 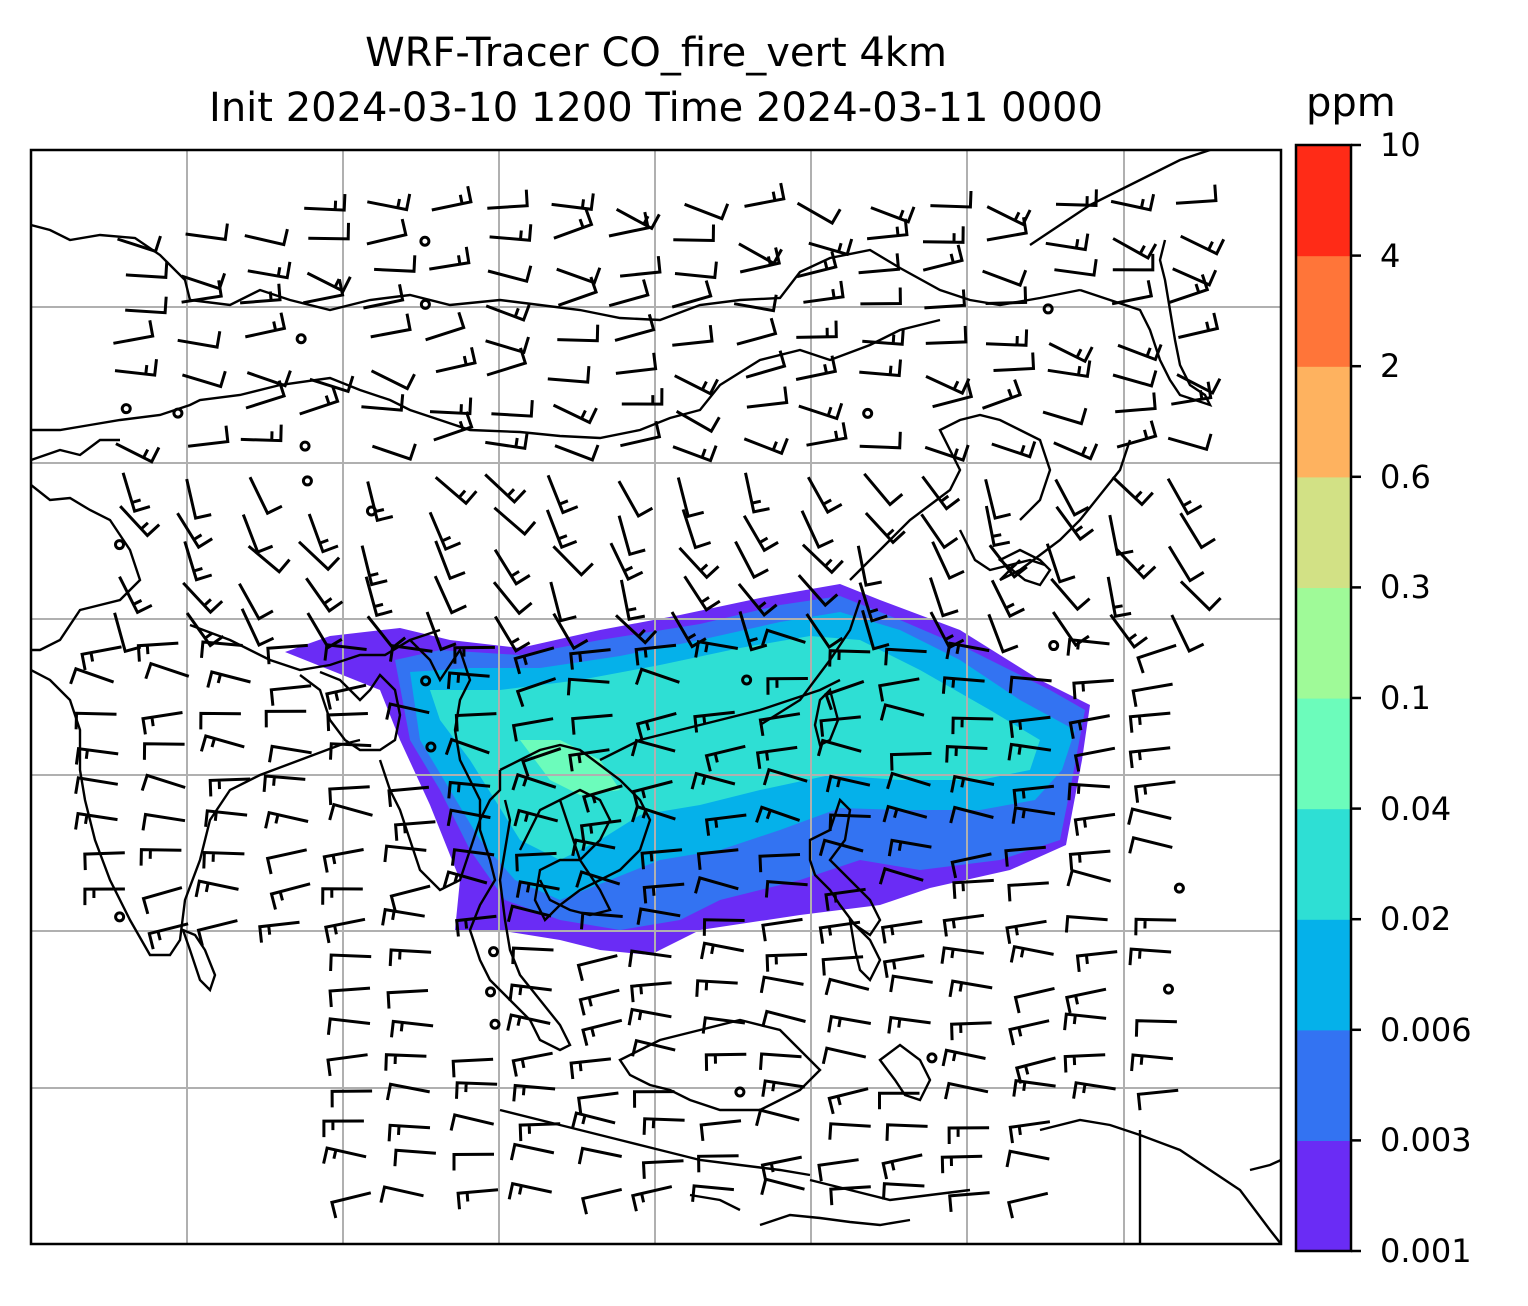 I want to click on colorbar-swatch, so click(x=1323, y=201).